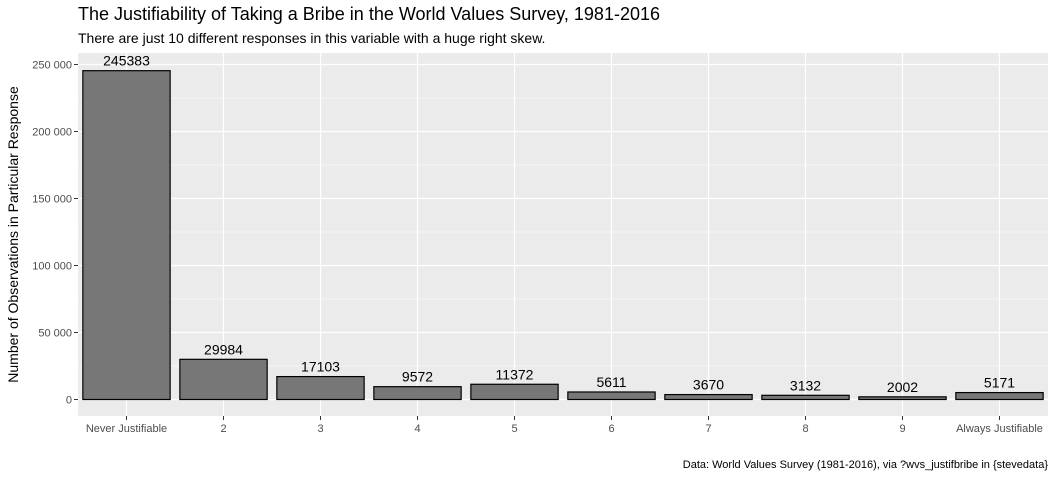  Describe the element at coordinates (805, 429) in the screenshot. I see `x-tick-label: 8` at that location.